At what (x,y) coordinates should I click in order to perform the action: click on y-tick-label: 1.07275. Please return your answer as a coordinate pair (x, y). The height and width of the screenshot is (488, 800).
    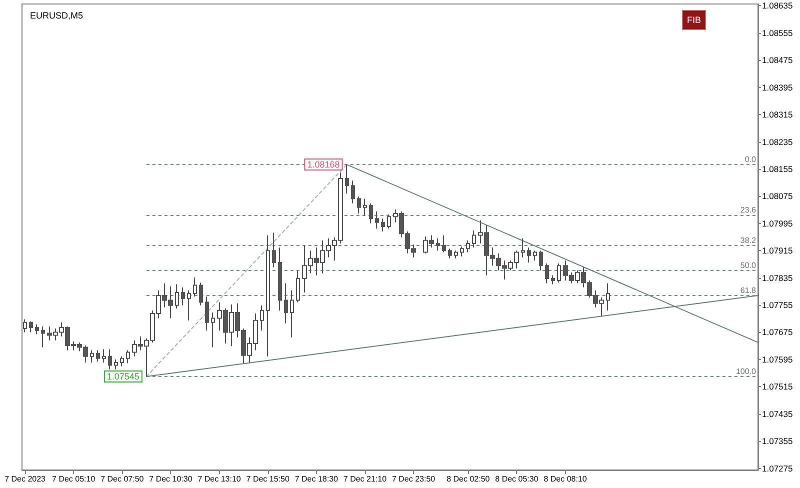
    Looking at the image, I should click on (777, 468).